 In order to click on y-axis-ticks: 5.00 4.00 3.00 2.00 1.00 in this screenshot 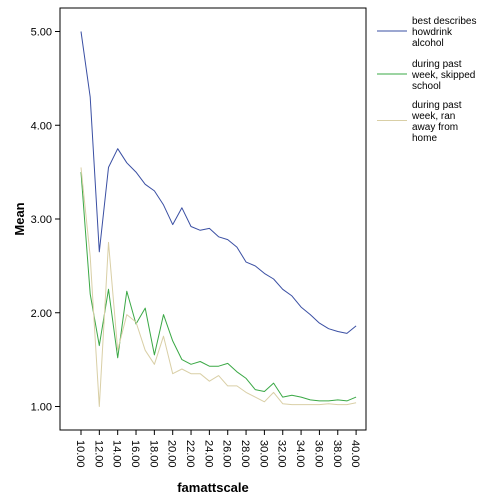, I will do `click(45, 220)`.